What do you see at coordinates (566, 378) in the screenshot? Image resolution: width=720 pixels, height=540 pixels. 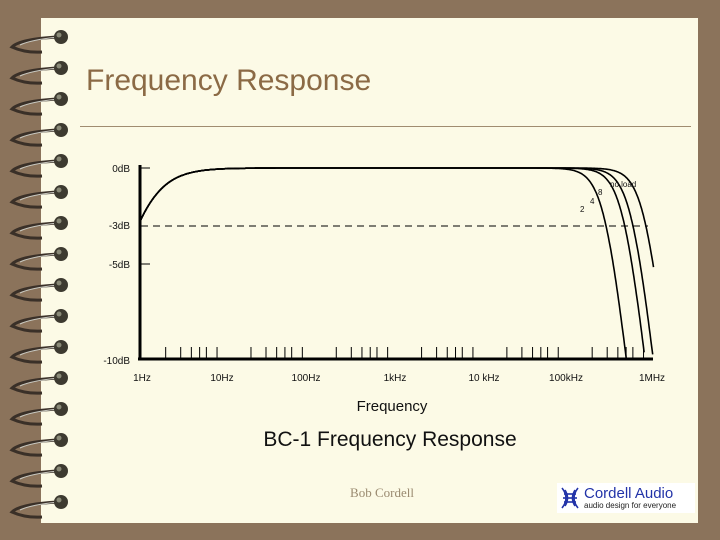 I see `svg-text: 100kHz` at bounding box center [566, 378].